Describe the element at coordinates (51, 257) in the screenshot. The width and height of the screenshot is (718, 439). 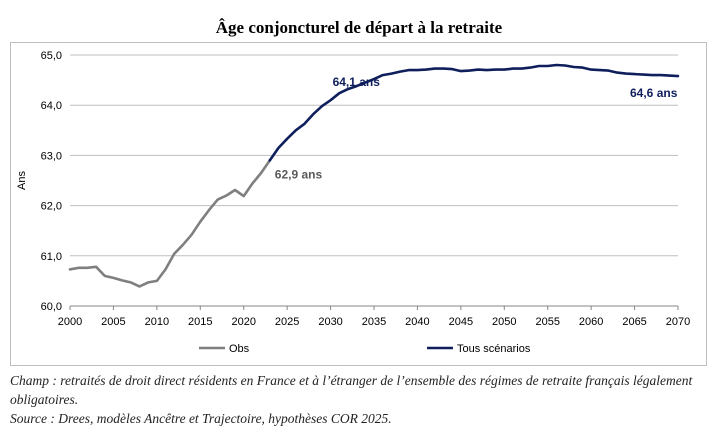
I see `y-tick-label: 61,0` at that location.